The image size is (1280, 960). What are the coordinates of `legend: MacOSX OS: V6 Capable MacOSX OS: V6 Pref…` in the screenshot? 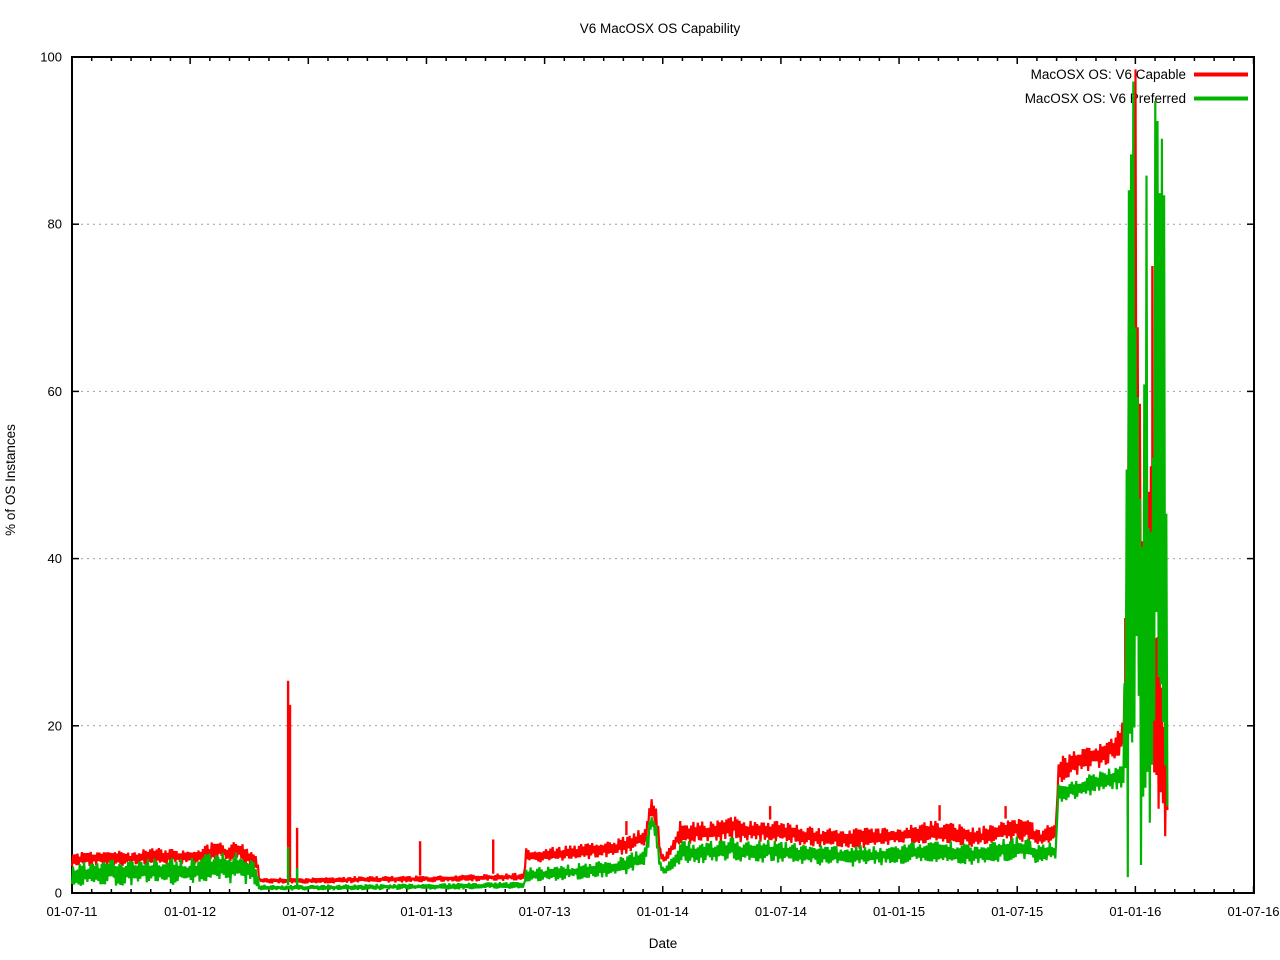 It's located at (1136, 86).